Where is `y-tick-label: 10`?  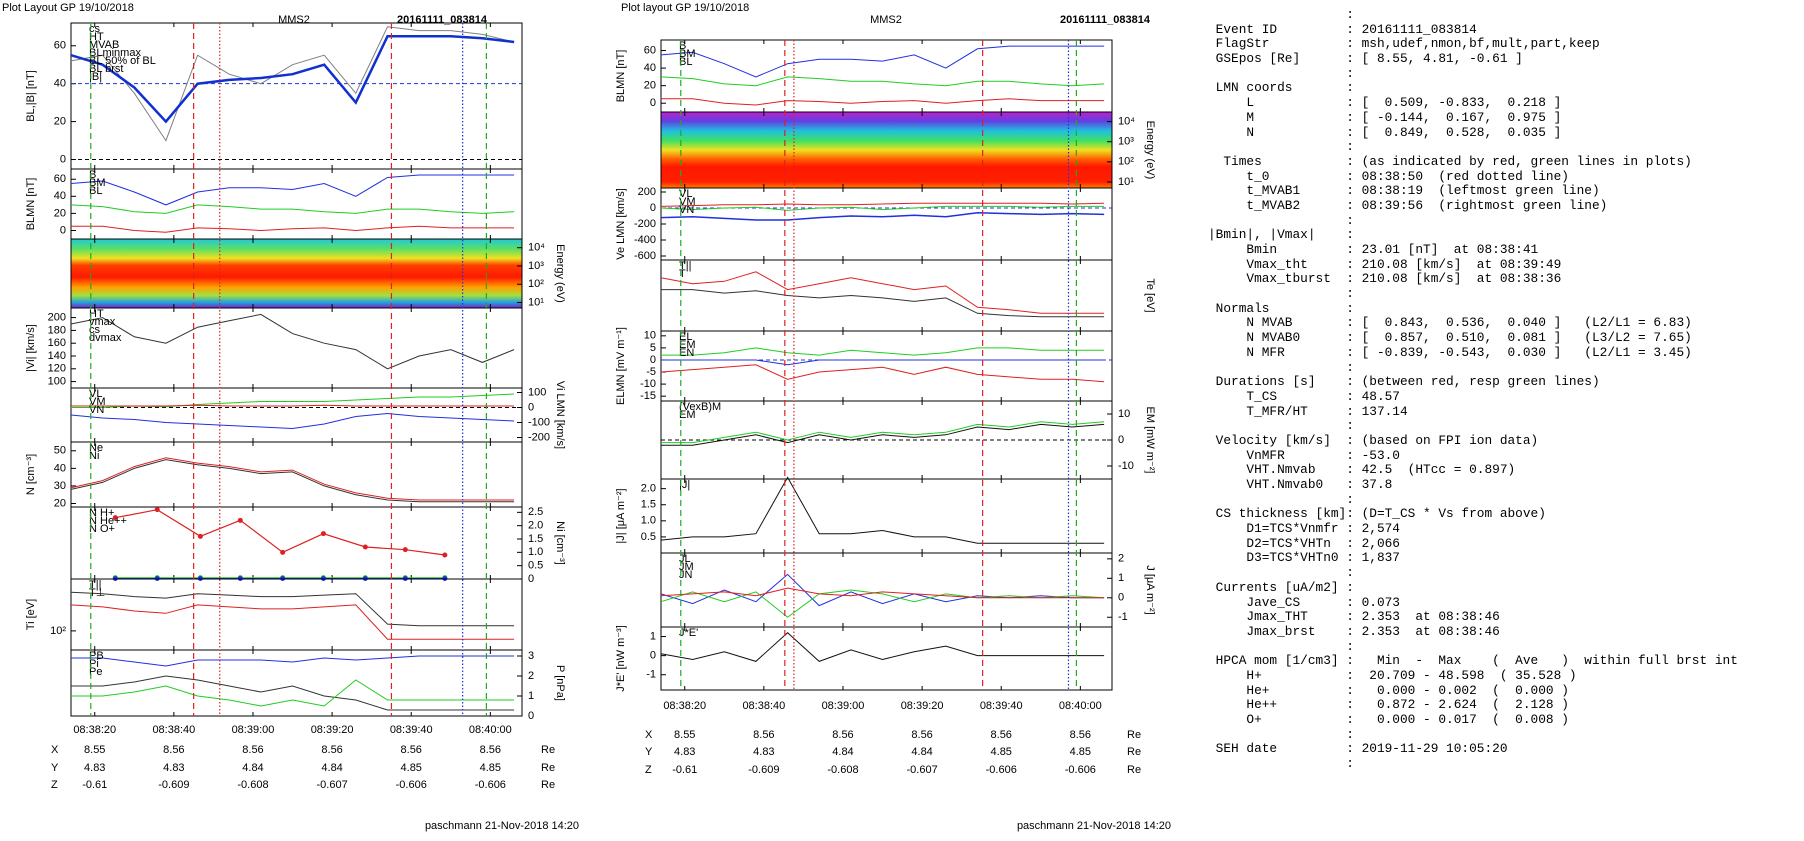 y-tick-label: 10 is located at coordinates (650, 336).